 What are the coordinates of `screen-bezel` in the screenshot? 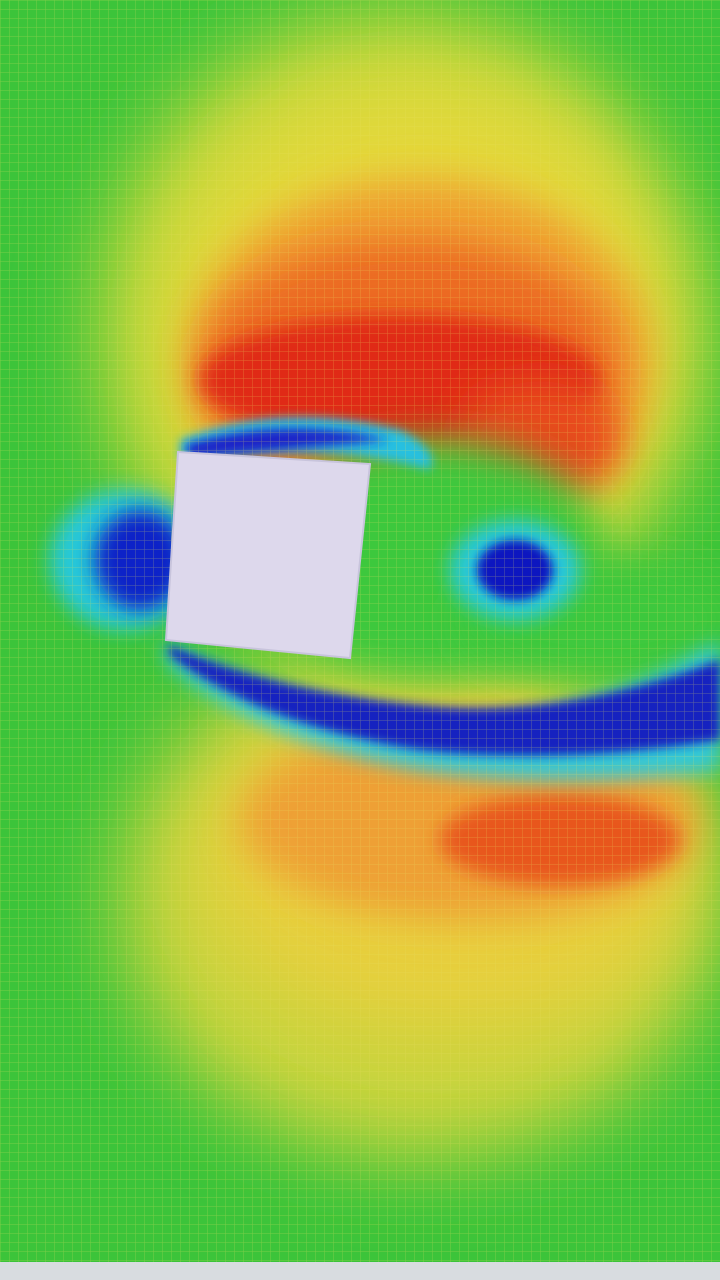 It's located at (360, 1271).